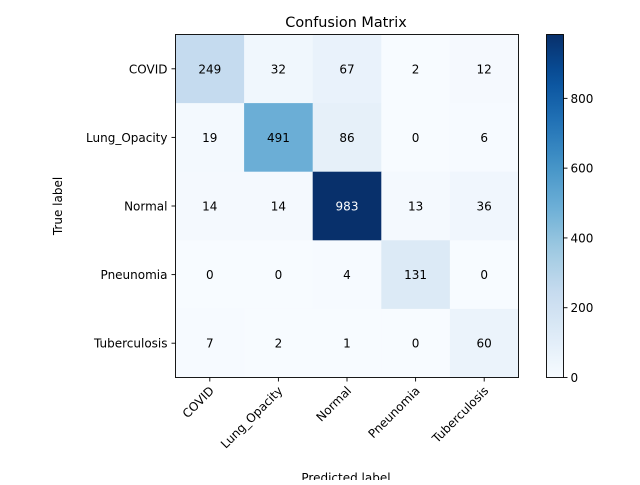 The height and width of the screenshot is (485, 640). I want to click on cell-value-label: 131, so click(415, 275).